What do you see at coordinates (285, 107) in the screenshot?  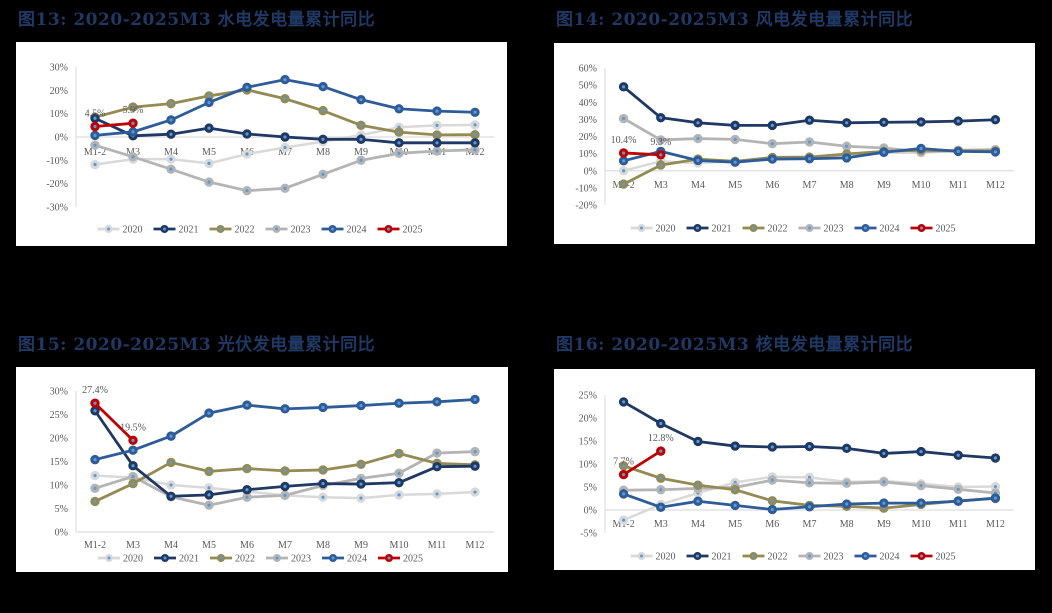 I see `series-2024` at bounding box center [285, 107].